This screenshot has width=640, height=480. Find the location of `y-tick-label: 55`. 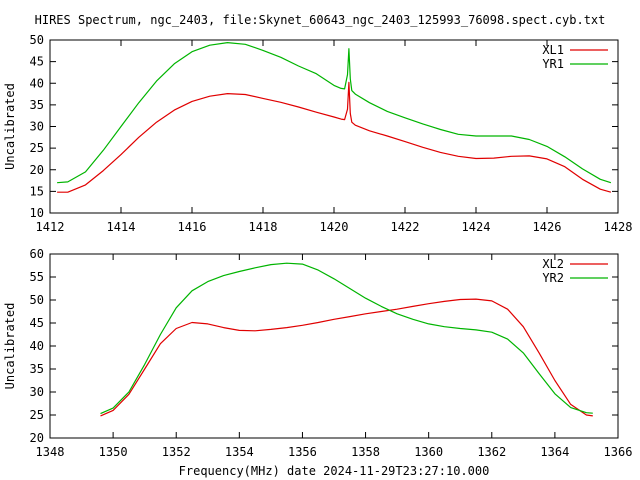

y-tick-label: 55 is located at coordinates (37, 277).